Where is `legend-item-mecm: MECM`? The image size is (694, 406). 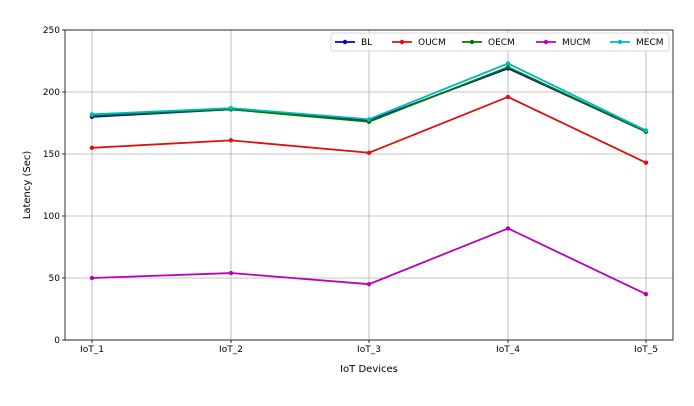 legend-item-mecm: MECM is located at coordinates (637, 43).